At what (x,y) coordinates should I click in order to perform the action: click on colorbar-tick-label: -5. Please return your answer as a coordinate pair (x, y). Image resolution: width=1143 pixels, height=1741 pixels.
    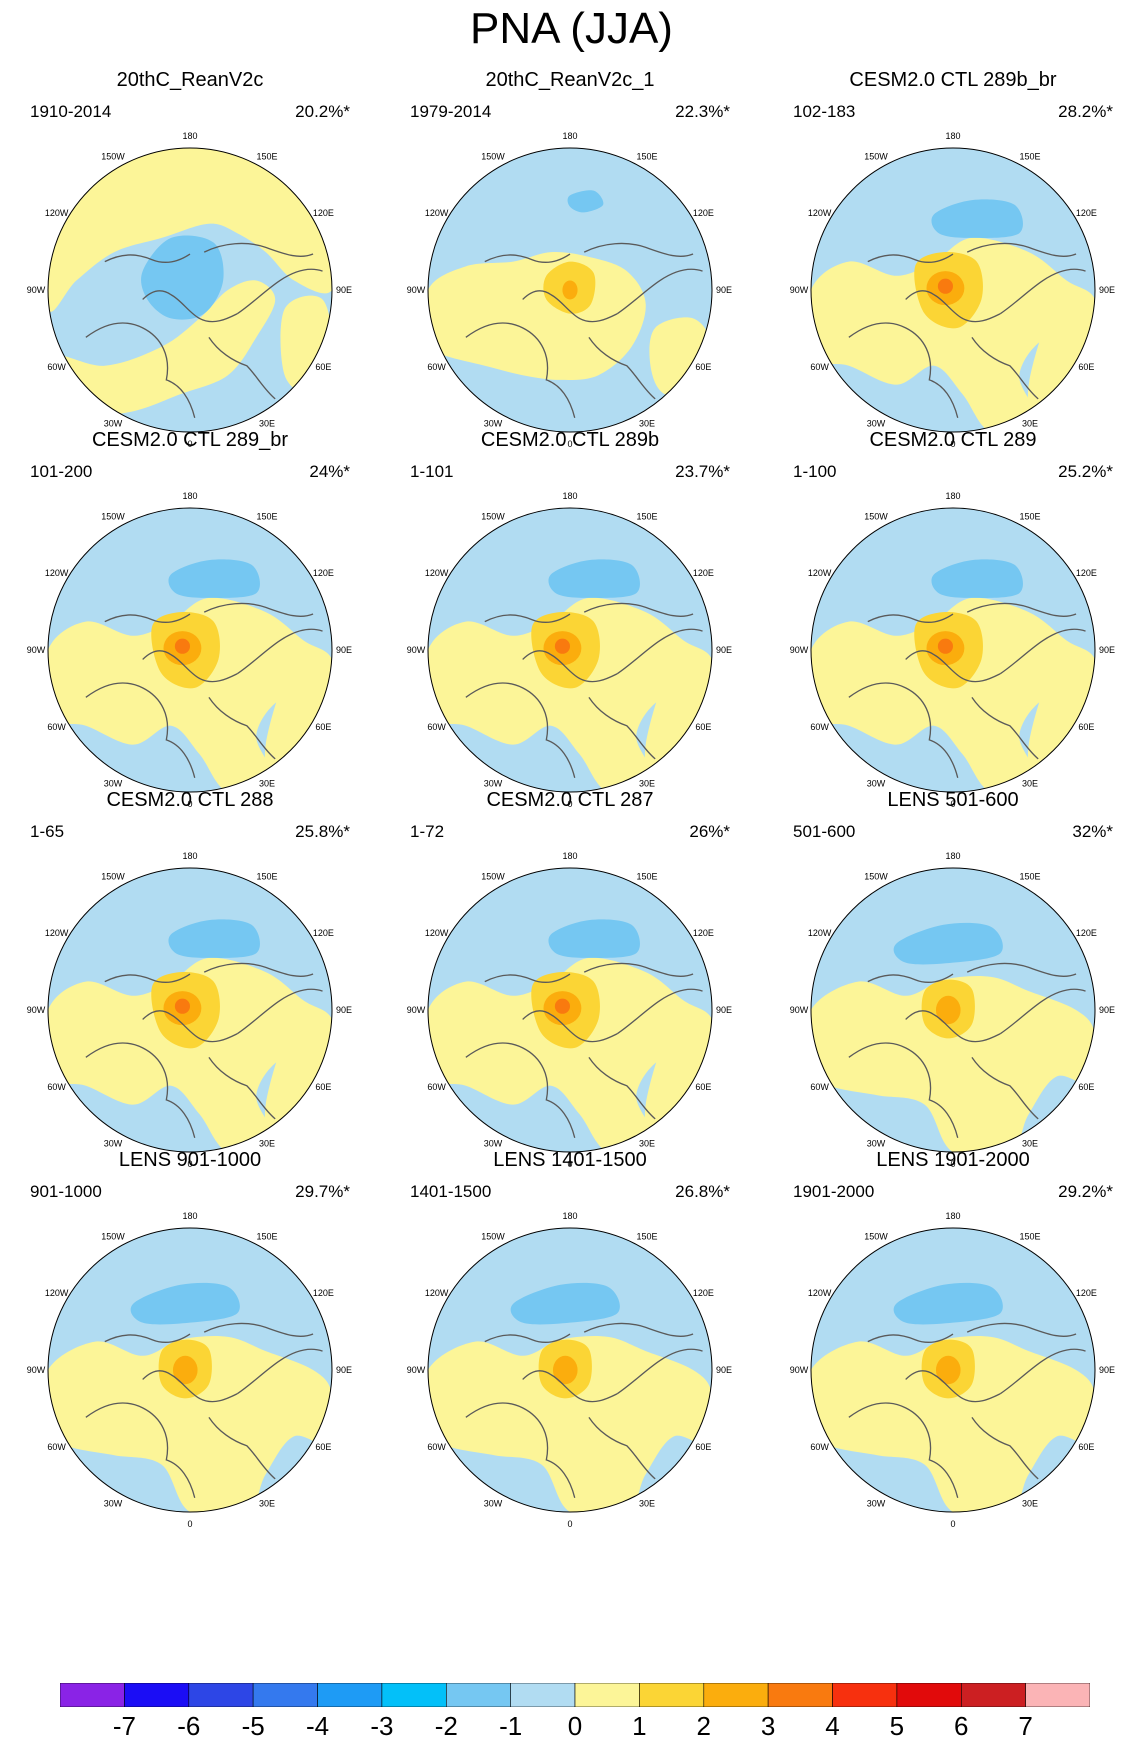
    Looking at the image, I should click on (253, 1726).